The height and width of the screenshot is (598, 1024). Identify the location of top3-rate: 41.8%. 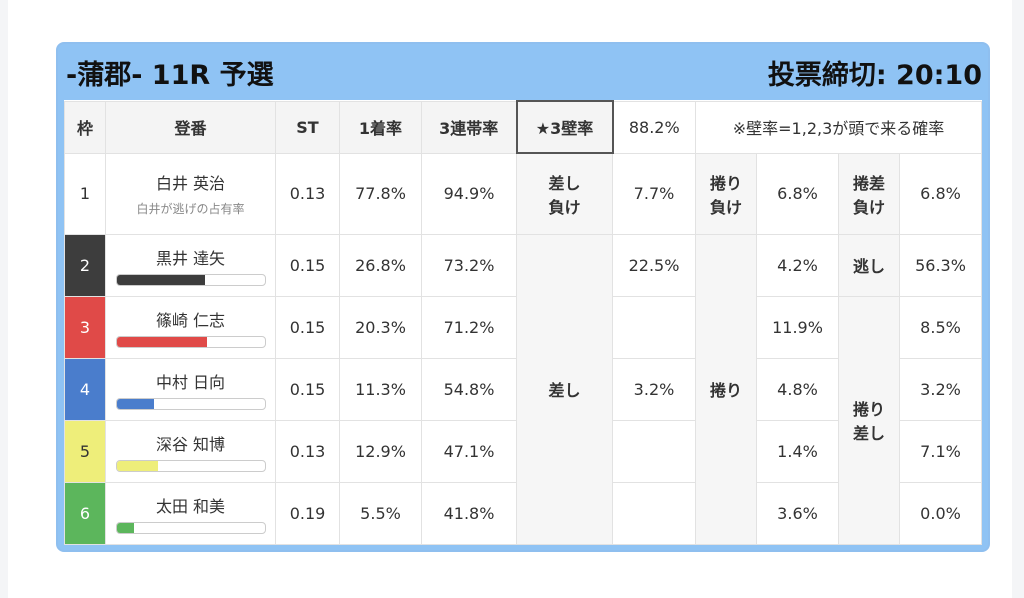
(469, 513).